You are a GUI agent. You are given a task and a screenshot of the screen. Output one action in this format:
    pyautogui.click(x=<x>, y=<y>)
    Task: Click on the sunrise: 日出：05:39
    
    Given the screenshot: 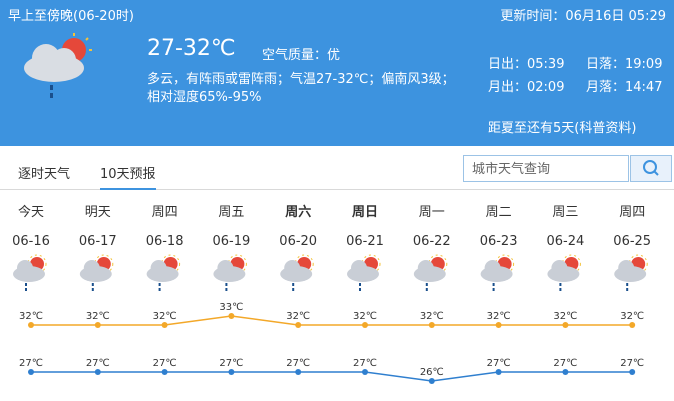 What is the action you would take?
    pyautogui.click(x=526, y=64)
    